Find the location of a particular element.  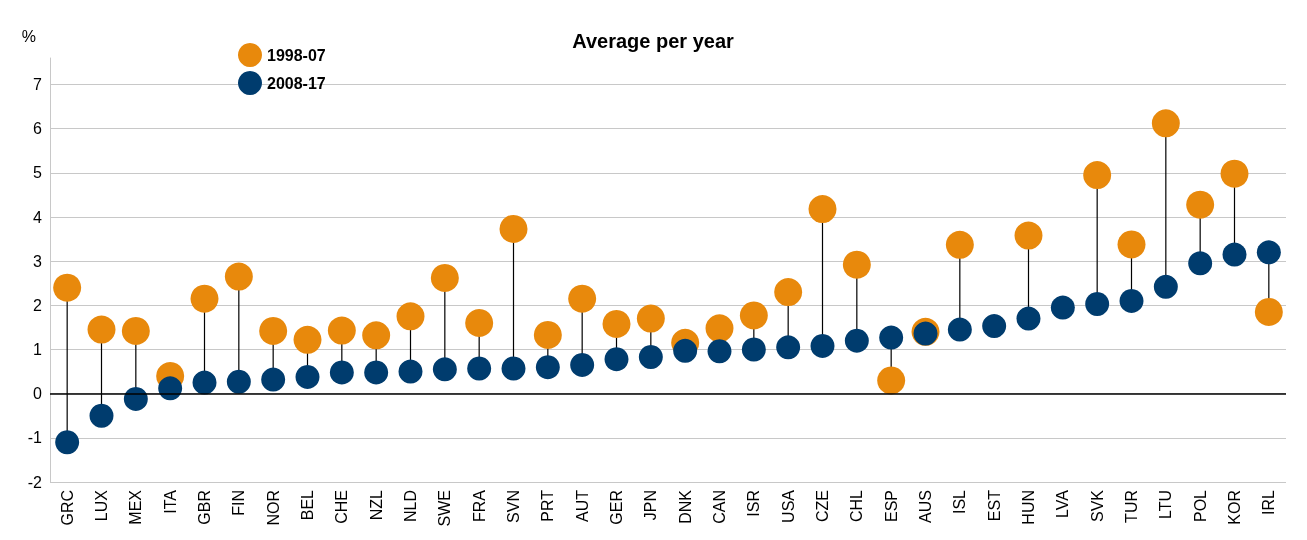

x-tick-label: NLD is located at coordinates (410, 506).